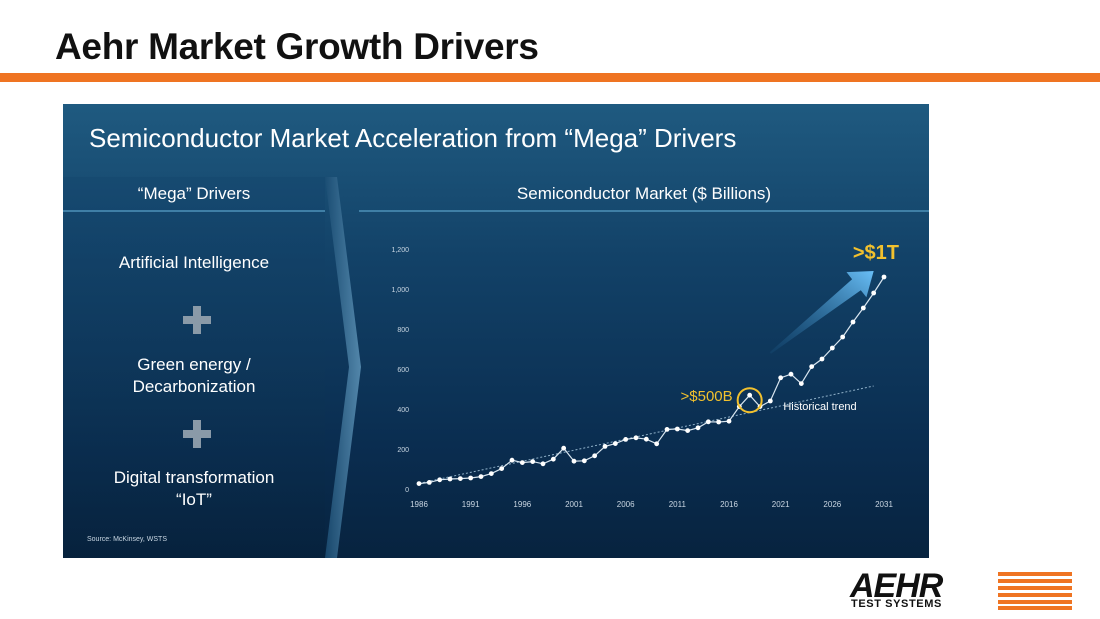  I want to click on driver-label: Green energy /, so click(194, 364).